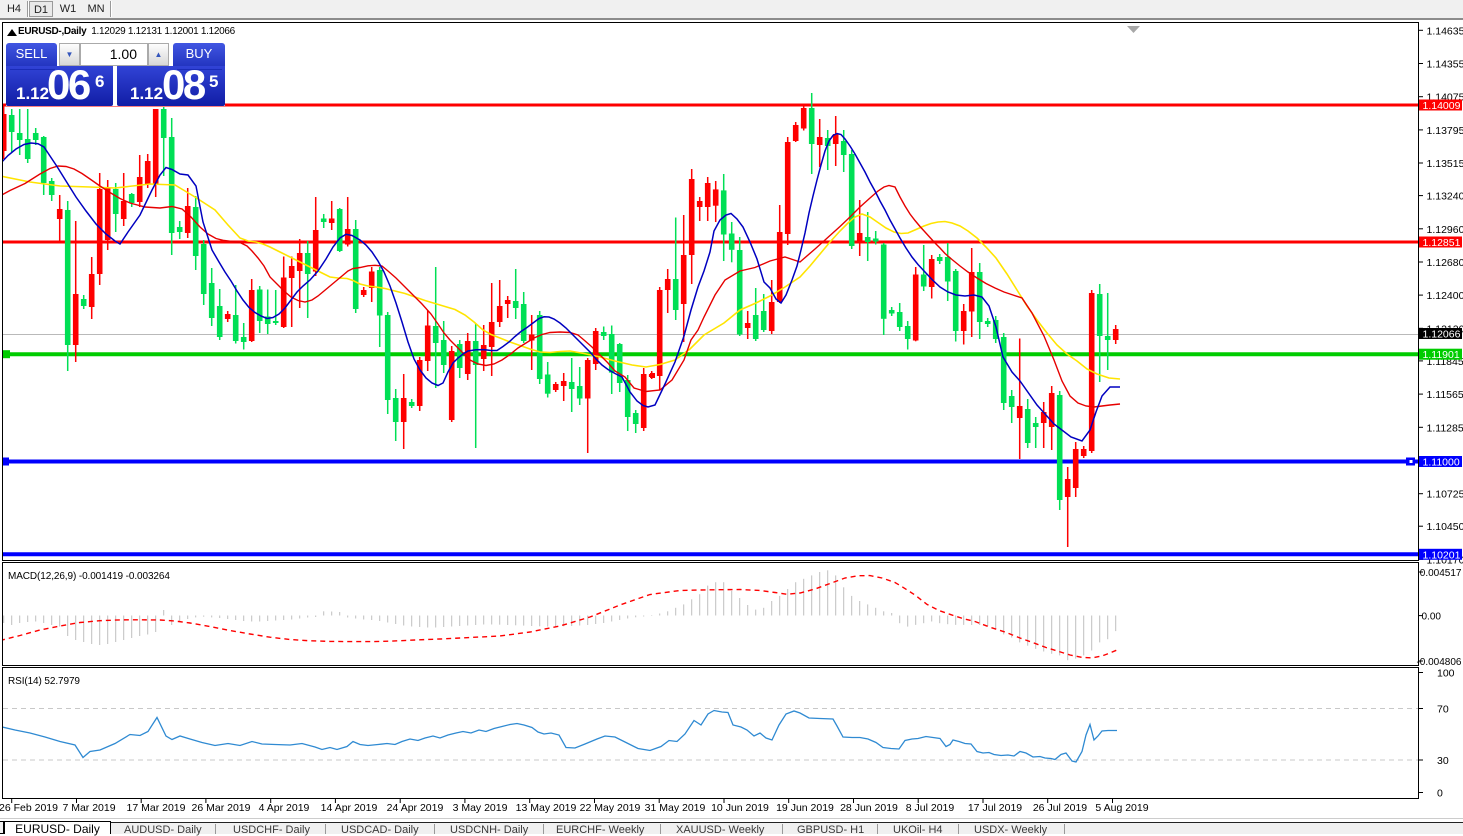  I want to click on svg-text: 3 May 2019, so click(480, 808).